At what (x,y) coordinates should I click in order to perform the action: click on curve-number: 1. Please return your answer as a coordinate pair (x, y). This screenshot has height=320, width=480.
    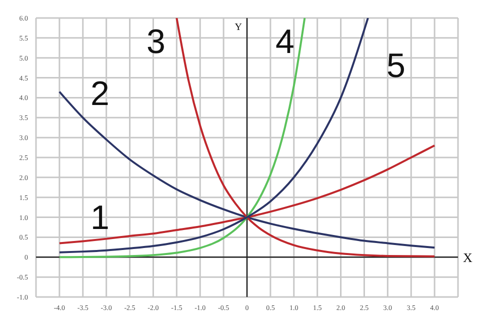
    Looking at the image, I should click on (100, 218).